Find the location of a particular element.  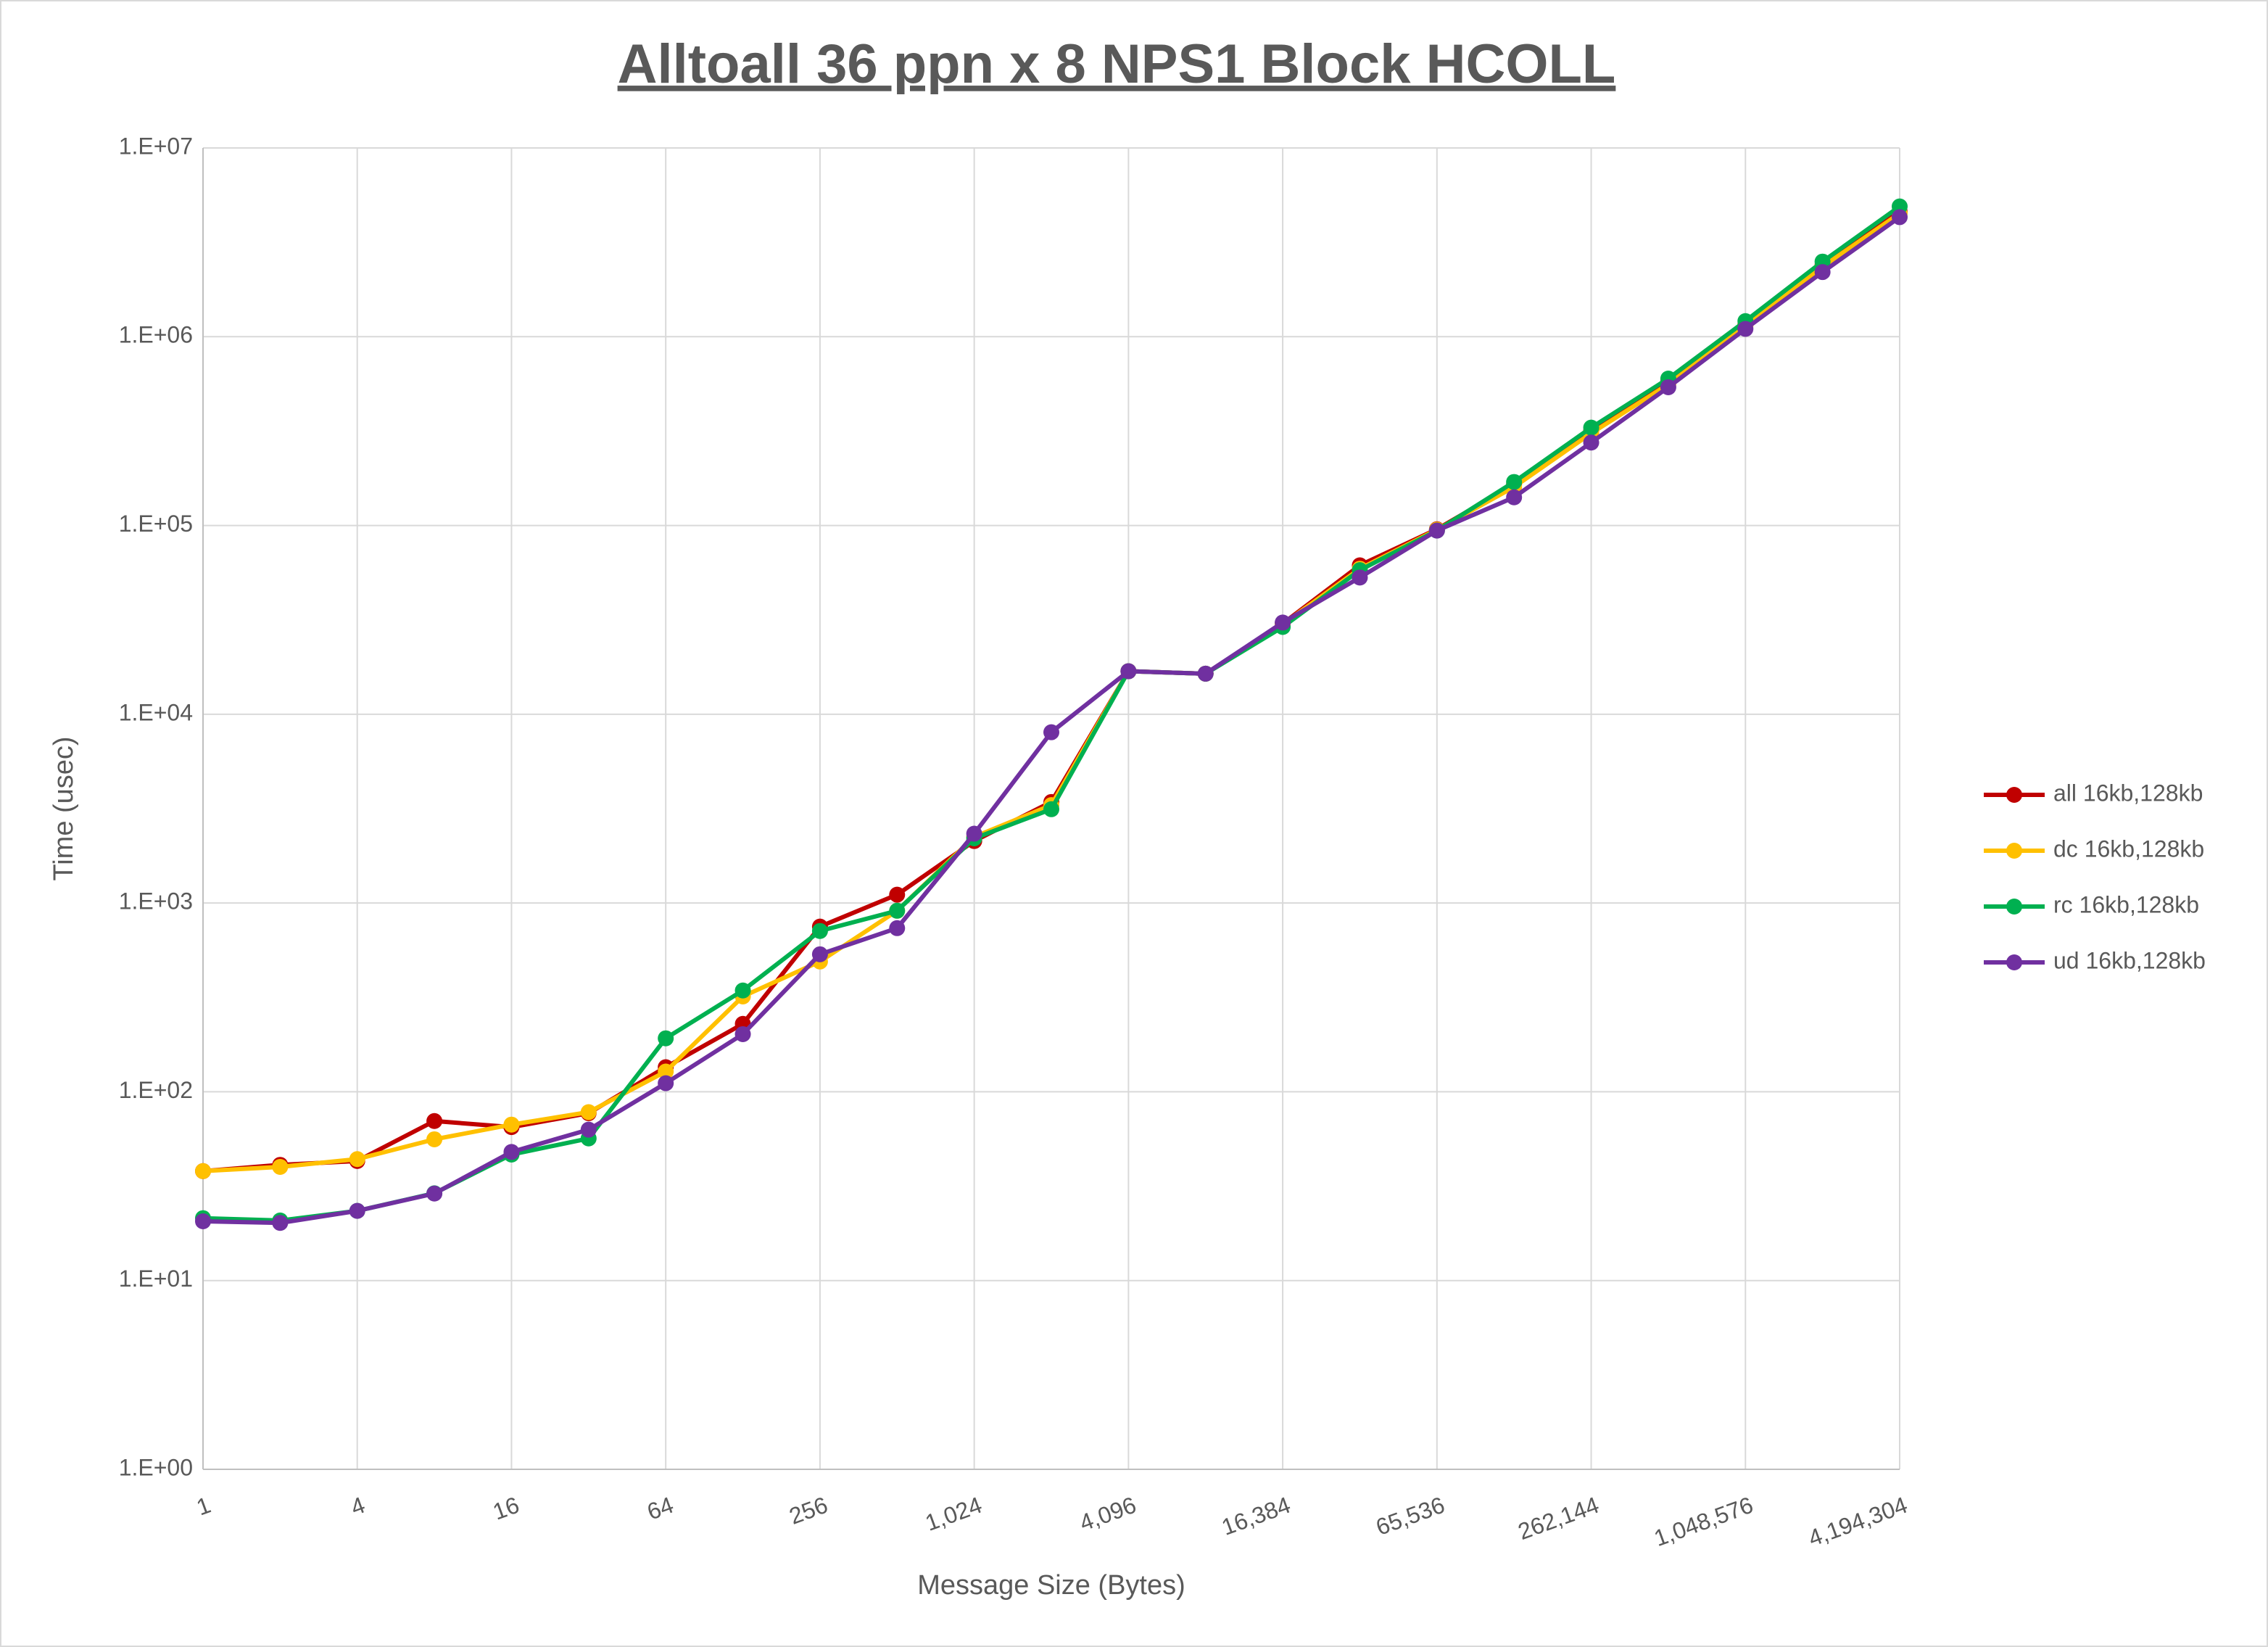

legend-label: all 16kb,128kb is located at coordinates (2128, 793).